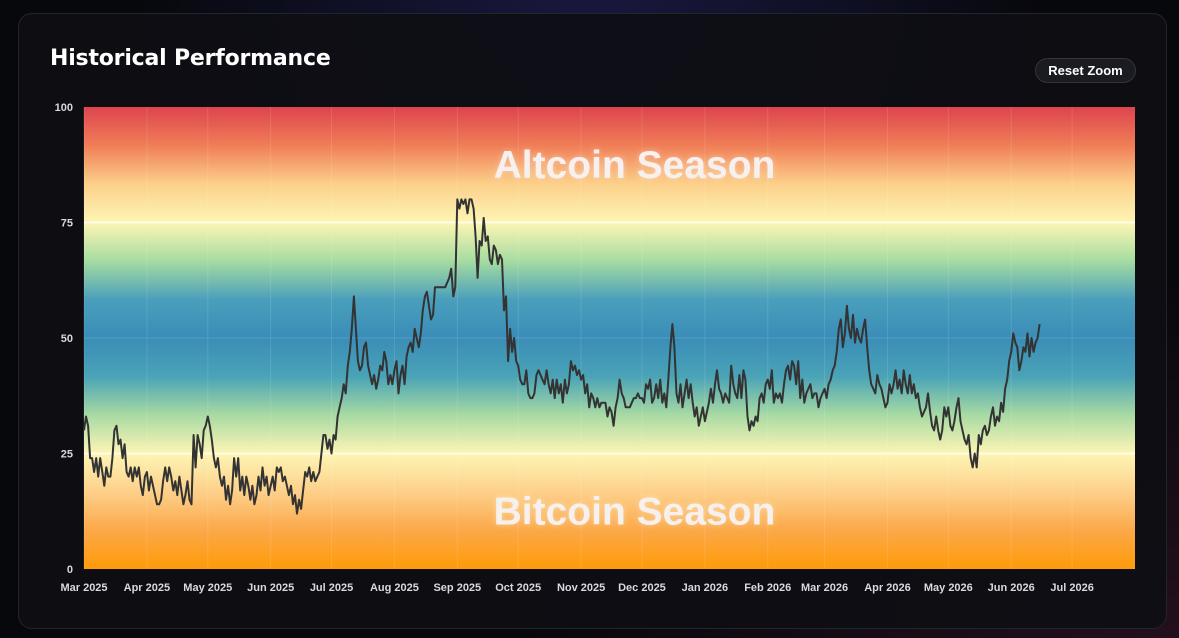 Image resolution: width=1179 pixels, height=638 pixels. What do you see at coordinates (948, 588) in the screenshot?
I see `x-tick-label: May 2026` at bounding box center [948, 588].